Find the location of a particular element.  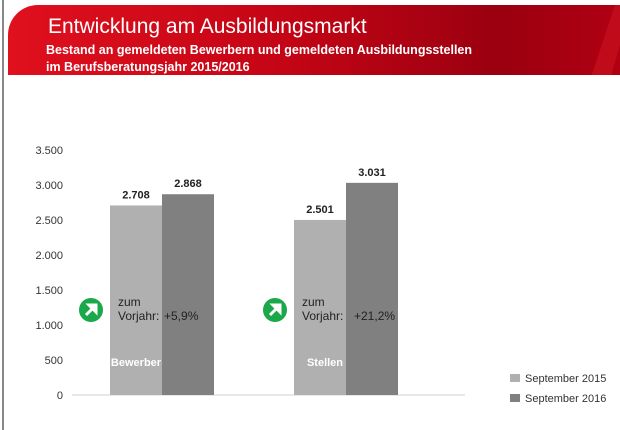

y-tick-label: 500 is located at coordinates (54, 361).